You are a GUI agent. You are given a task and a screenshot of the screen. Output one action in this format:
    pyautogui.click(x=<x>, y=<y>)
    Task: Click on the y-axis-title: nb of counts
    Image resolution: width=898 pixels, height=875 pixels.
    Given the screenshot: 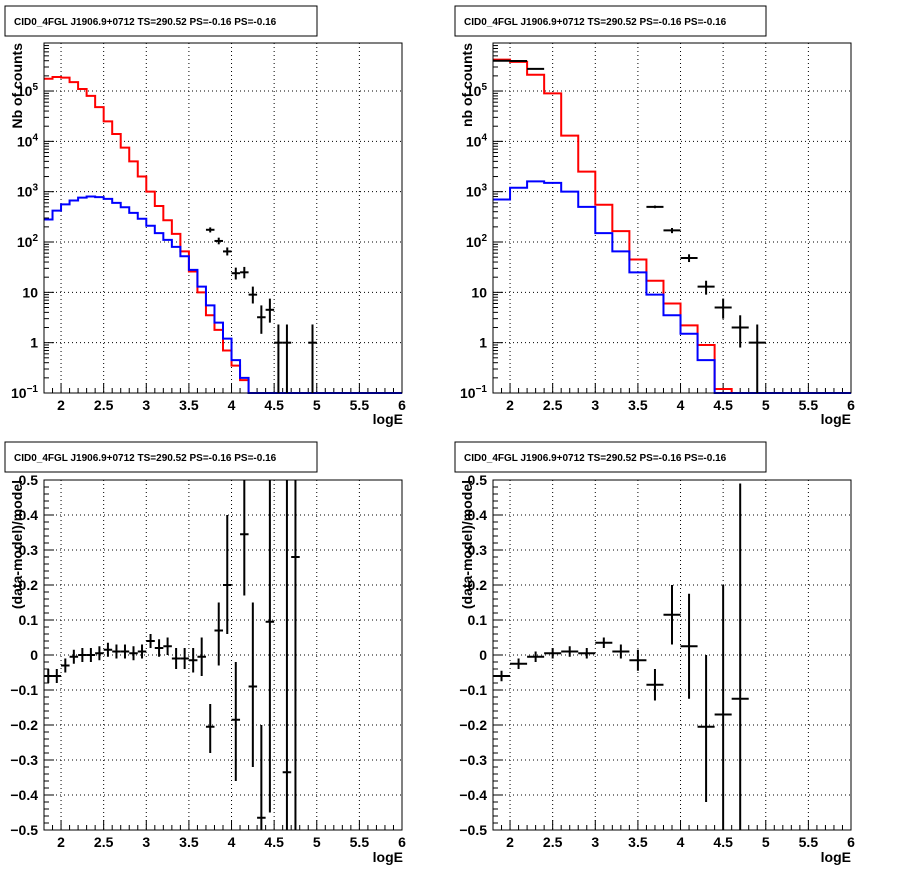 What is the action you would take?
    pyautogui.click(x=467, y=85)
    